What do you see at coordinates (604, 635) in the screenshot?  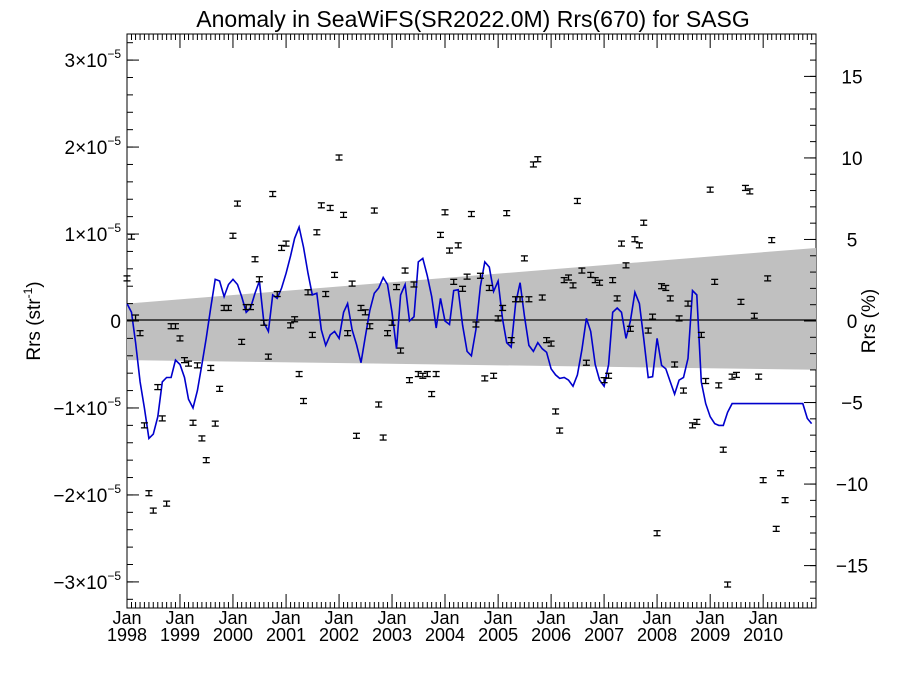 I see `x-tick-year-label: 2007` at bounding box center [604, 635].